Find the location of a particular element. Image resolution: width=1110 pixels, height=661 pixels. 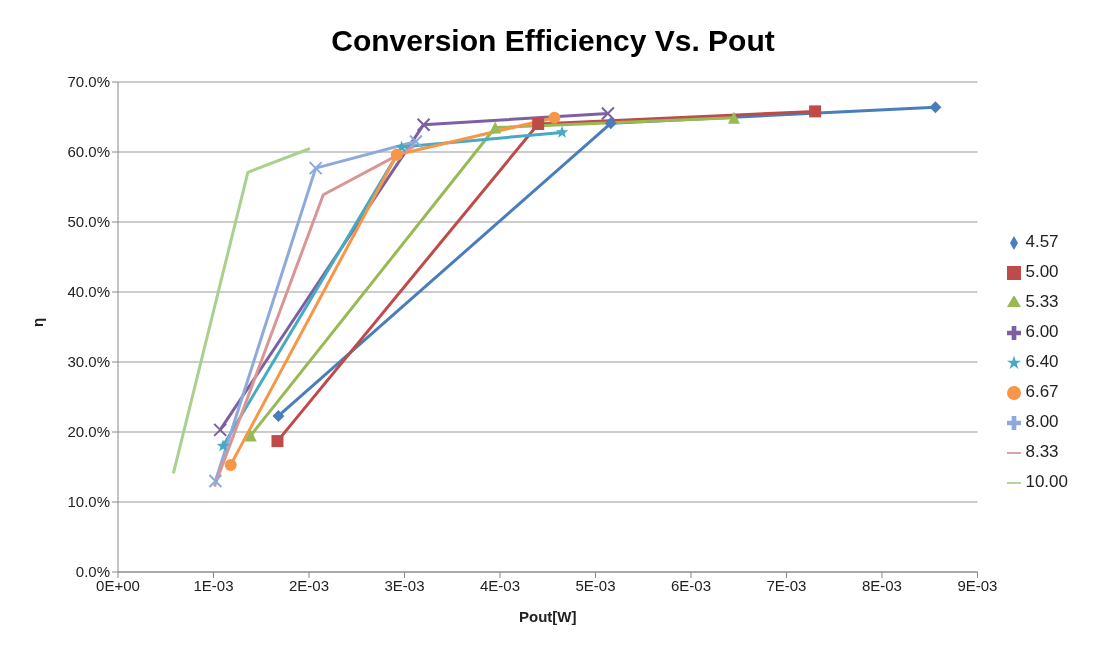

y-tick-label: 50.0% is located at coordinates (88, 222).